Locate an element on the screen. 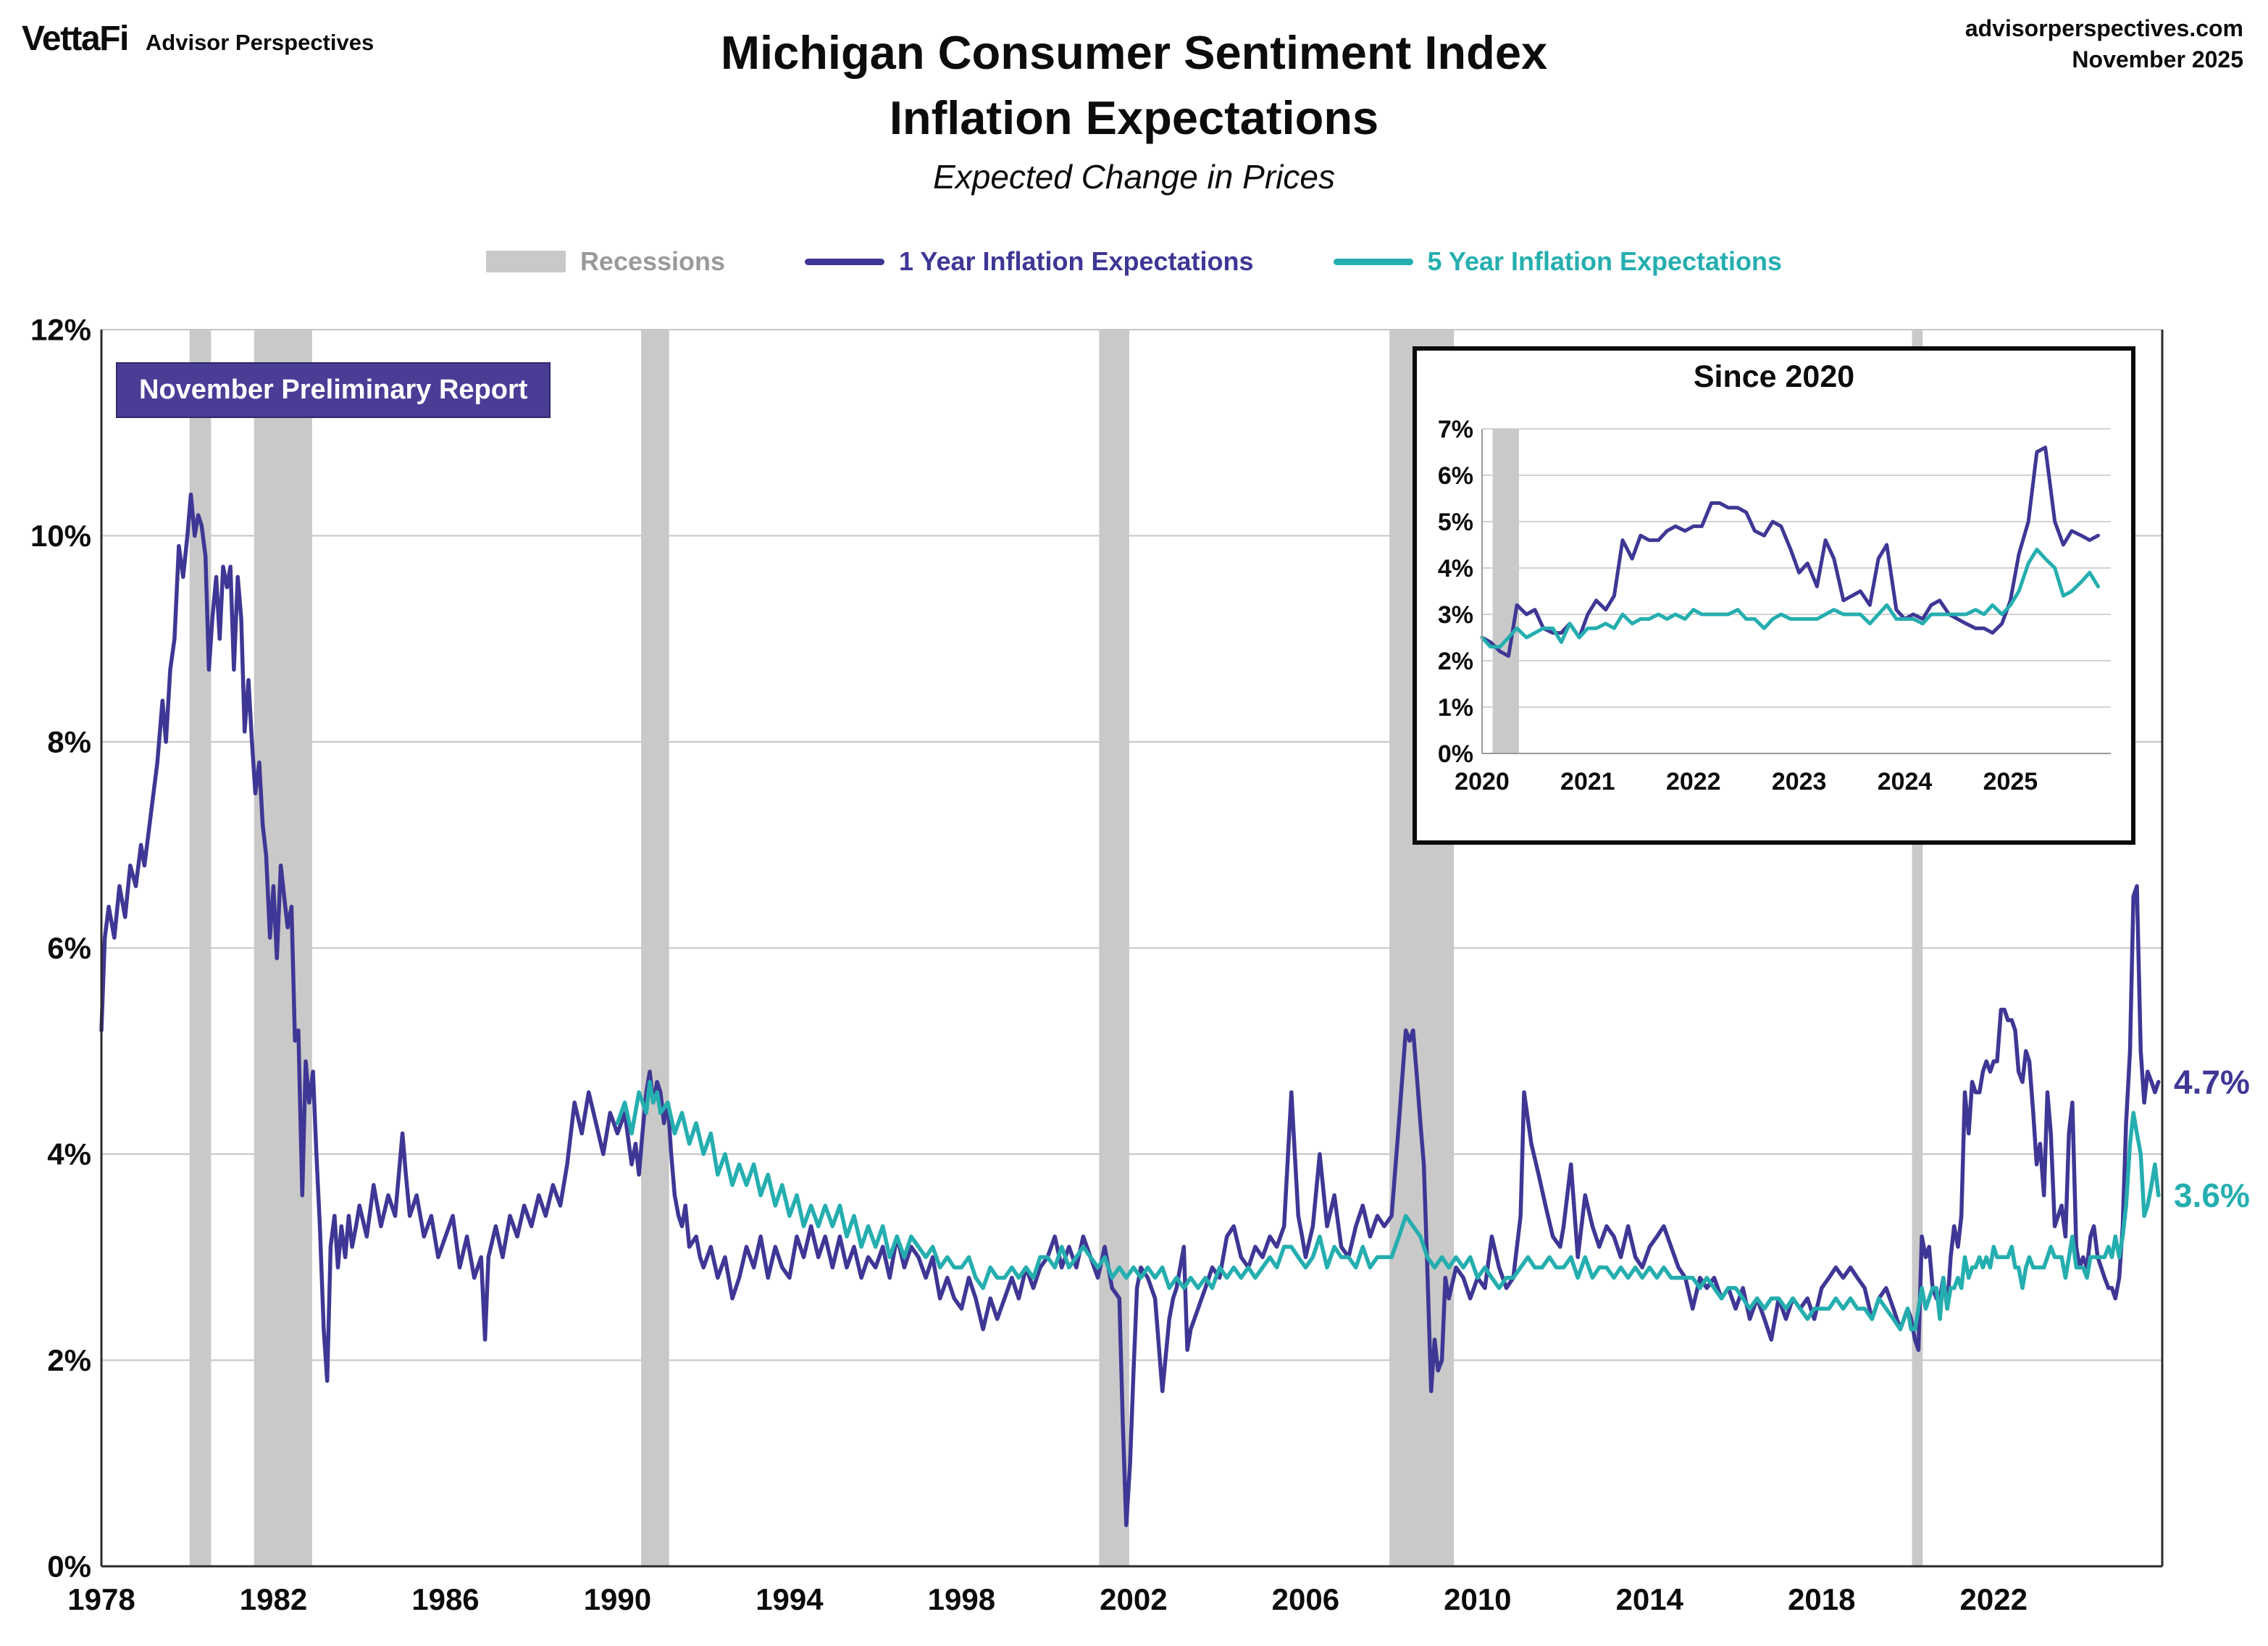 The height and width of the screenshot is (1646, 2268). series-line-1-year-inflation-expectations is located at coordinates (1790, 552).